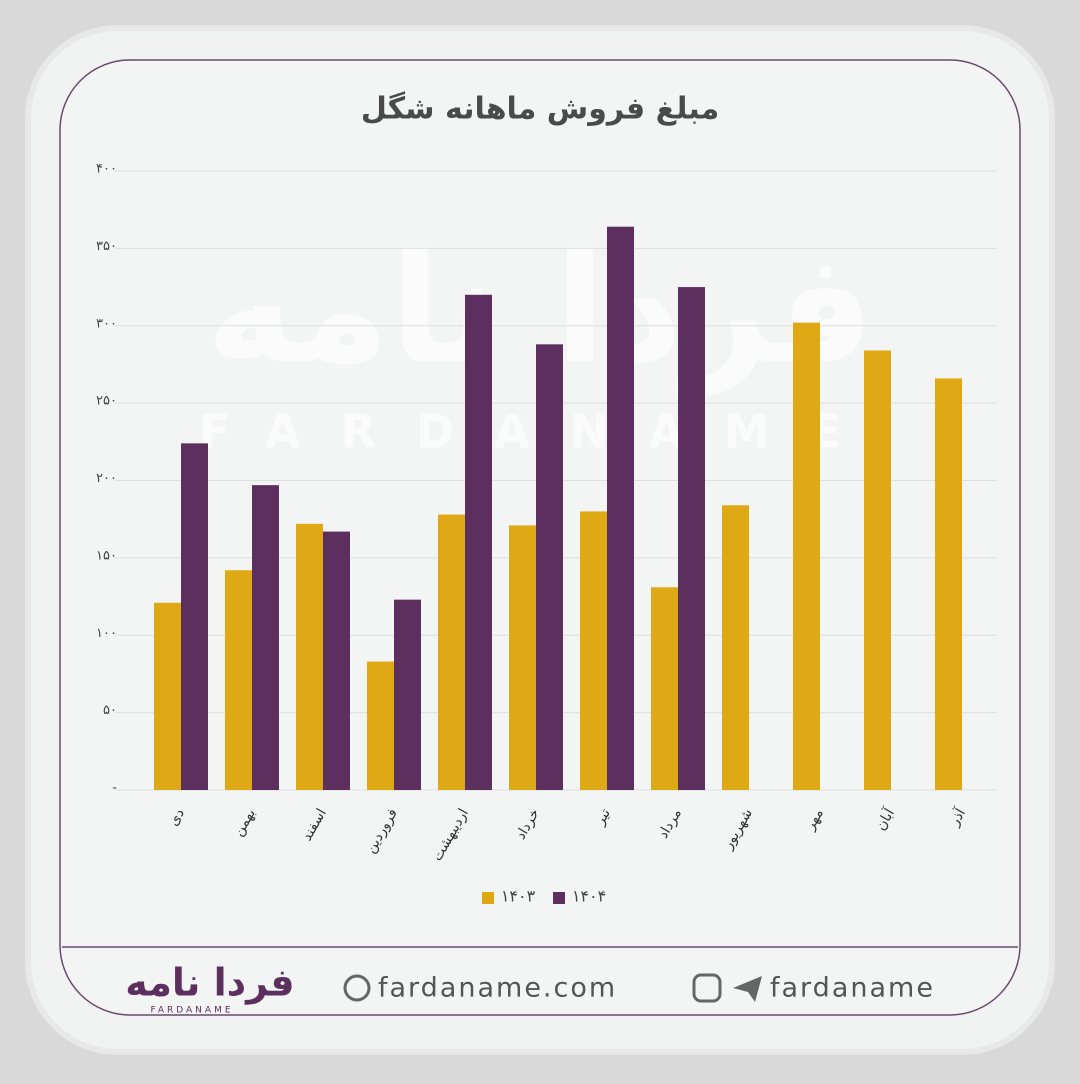 The width and height of the screenshot is (1080, 1084). What do you see at coordinates (747, 989) in the screenshot?
I see `telegram-icon` at bounding box center [747, 989].